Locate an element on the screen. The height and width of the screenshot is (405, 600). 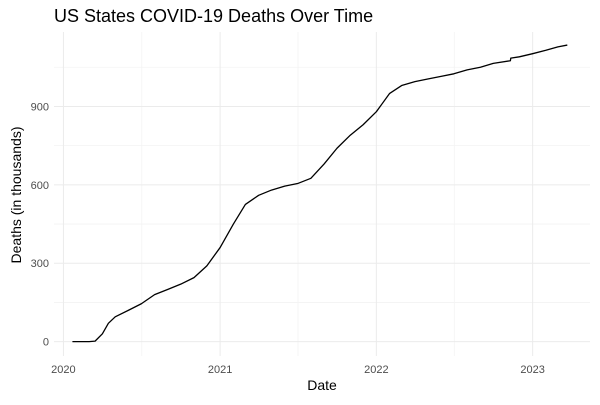
y-axis-title: Deaths (in thousands) is located at coordinates (16, 195).